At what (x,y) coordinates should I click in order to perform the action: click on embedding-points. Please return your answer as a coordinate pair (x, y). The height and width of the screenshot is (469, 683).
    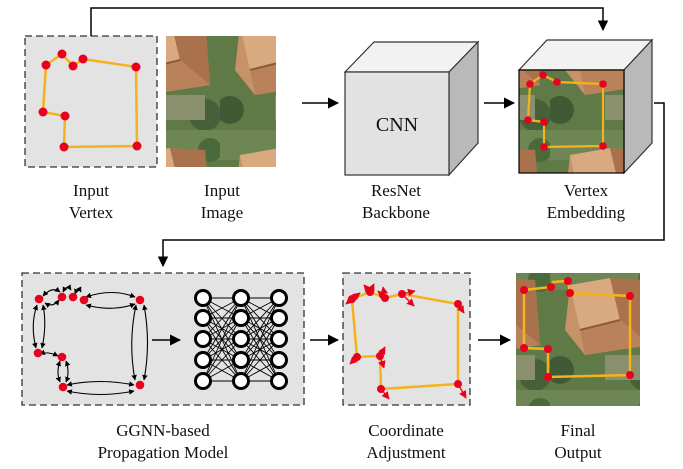
    Looking at the image, I should click on (565, 111).